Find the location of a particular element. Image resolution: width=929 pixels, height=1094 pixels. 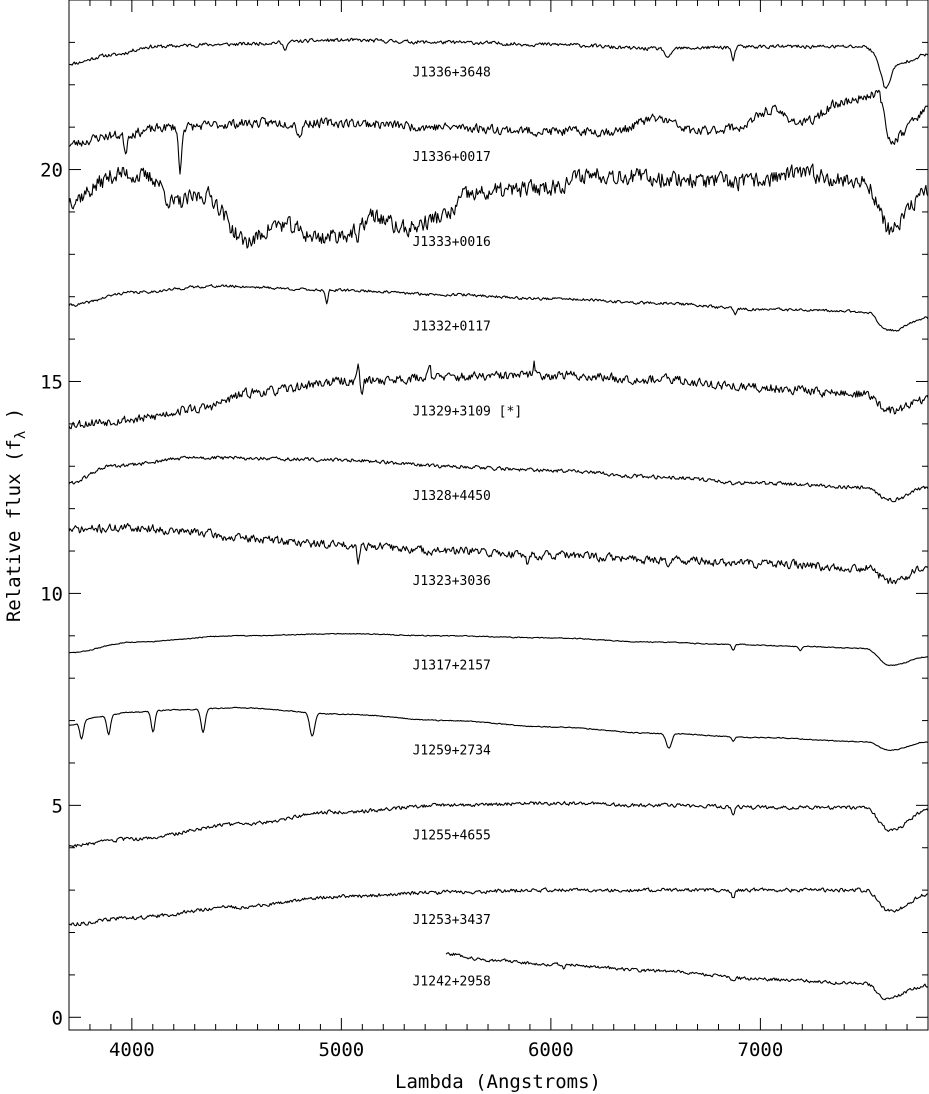

series-label: J1259+2734 is located at coordinates (452, 750).